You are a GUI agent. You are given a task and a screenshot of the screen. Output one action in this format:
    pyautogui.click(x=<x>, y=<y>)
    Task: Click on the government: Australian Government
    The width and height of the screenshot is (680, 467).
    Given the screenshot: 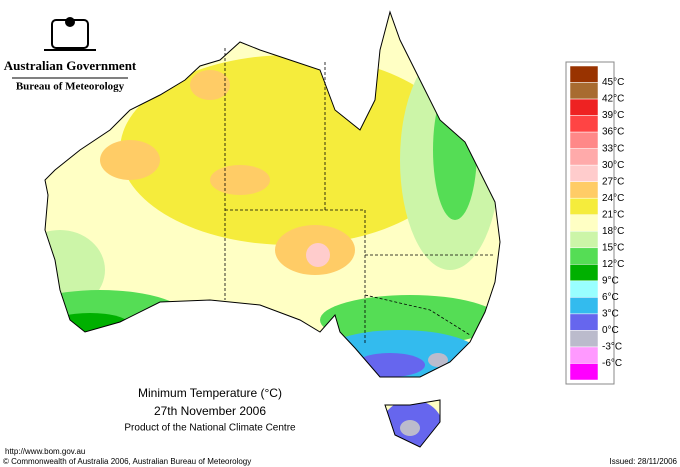 What is the action you would take?
    pyautogui.click(x=70, y=65)
    